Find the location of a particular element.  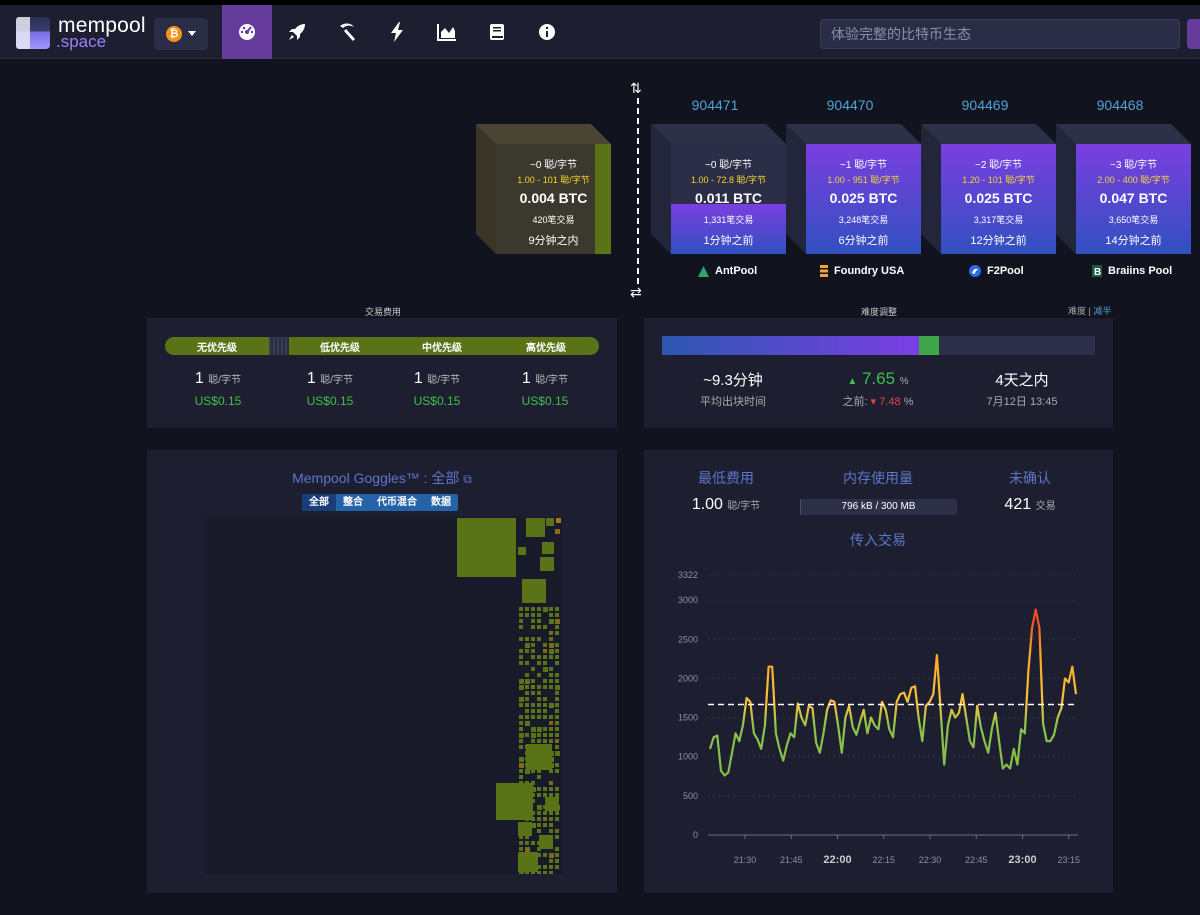

search-input: 体验完整的比特币生态 is located at coordinates (1000, 34).